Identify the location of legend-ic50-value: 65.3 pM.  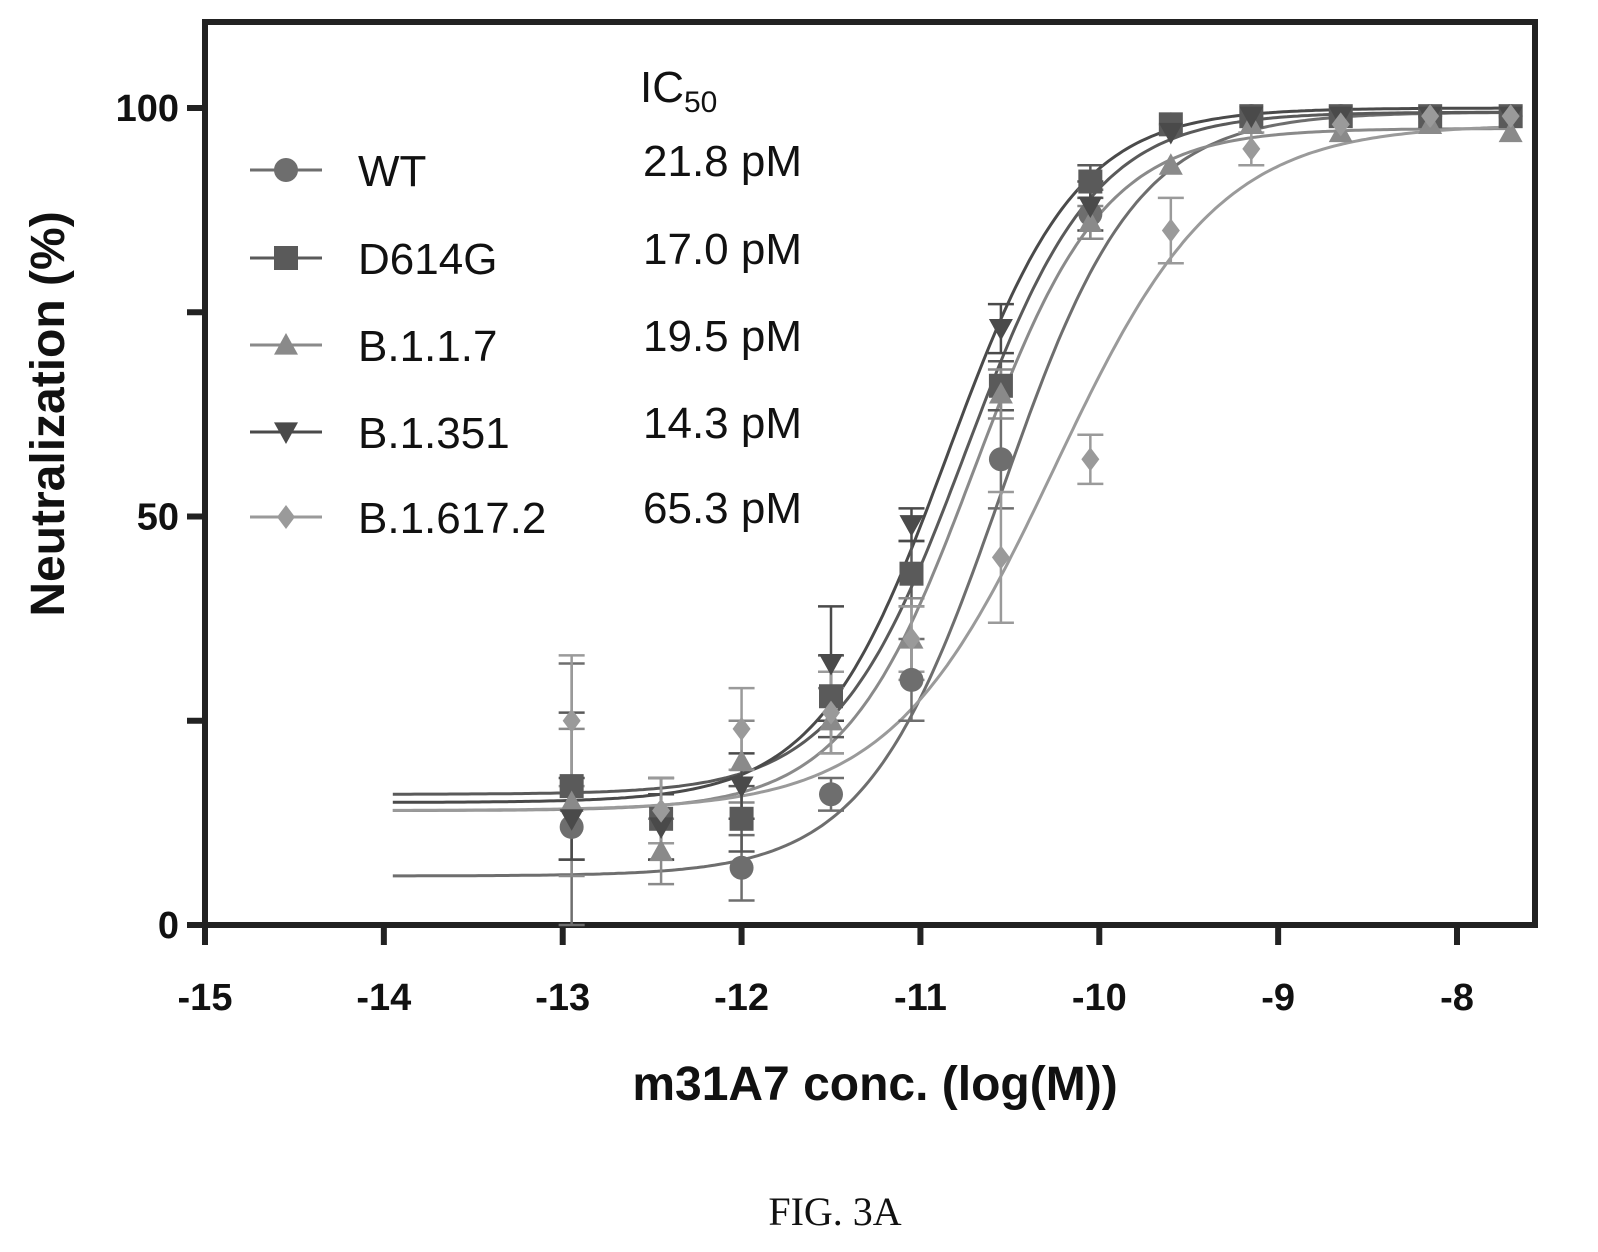
(722, 508).